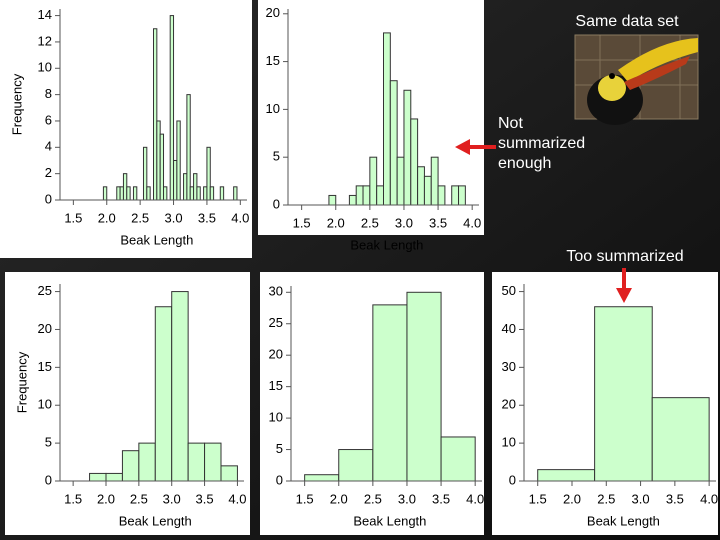 The height and width of the screenshot is (540, 720). I want to click on annotation: Same data set, so click(627, 21).